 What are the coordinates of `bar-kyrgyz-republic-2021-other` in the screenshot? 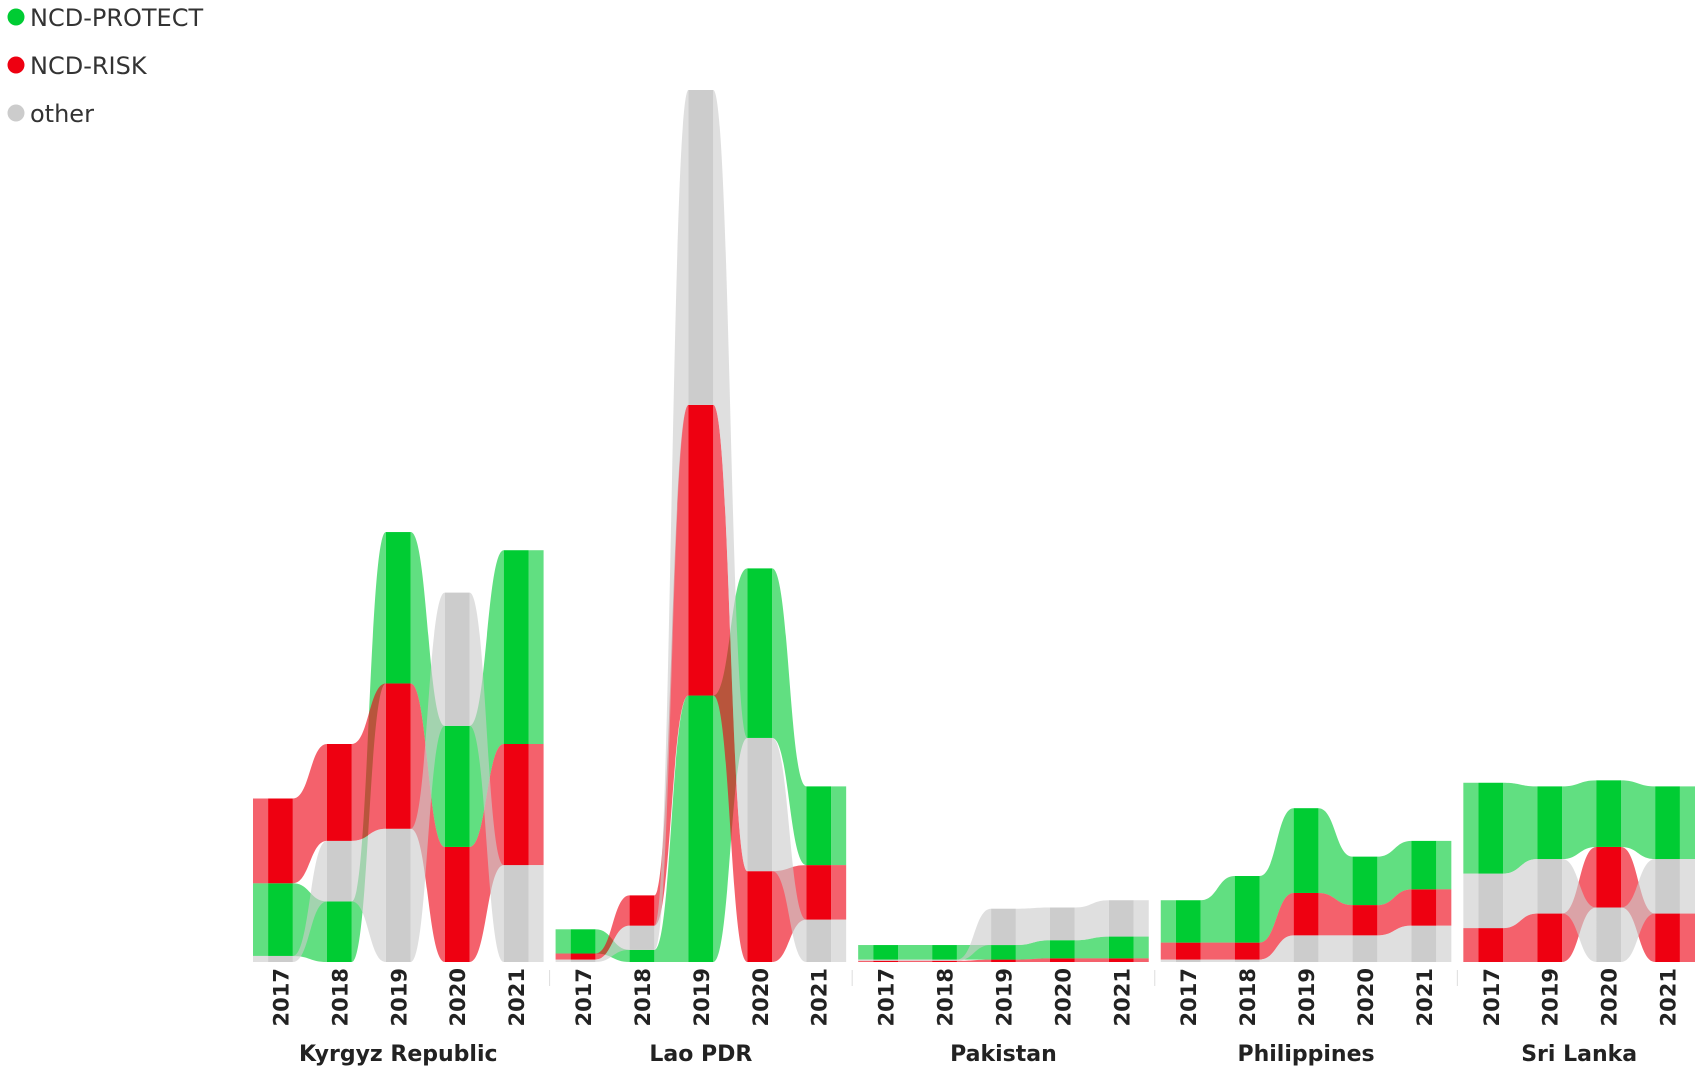 It's located at (516, 913).